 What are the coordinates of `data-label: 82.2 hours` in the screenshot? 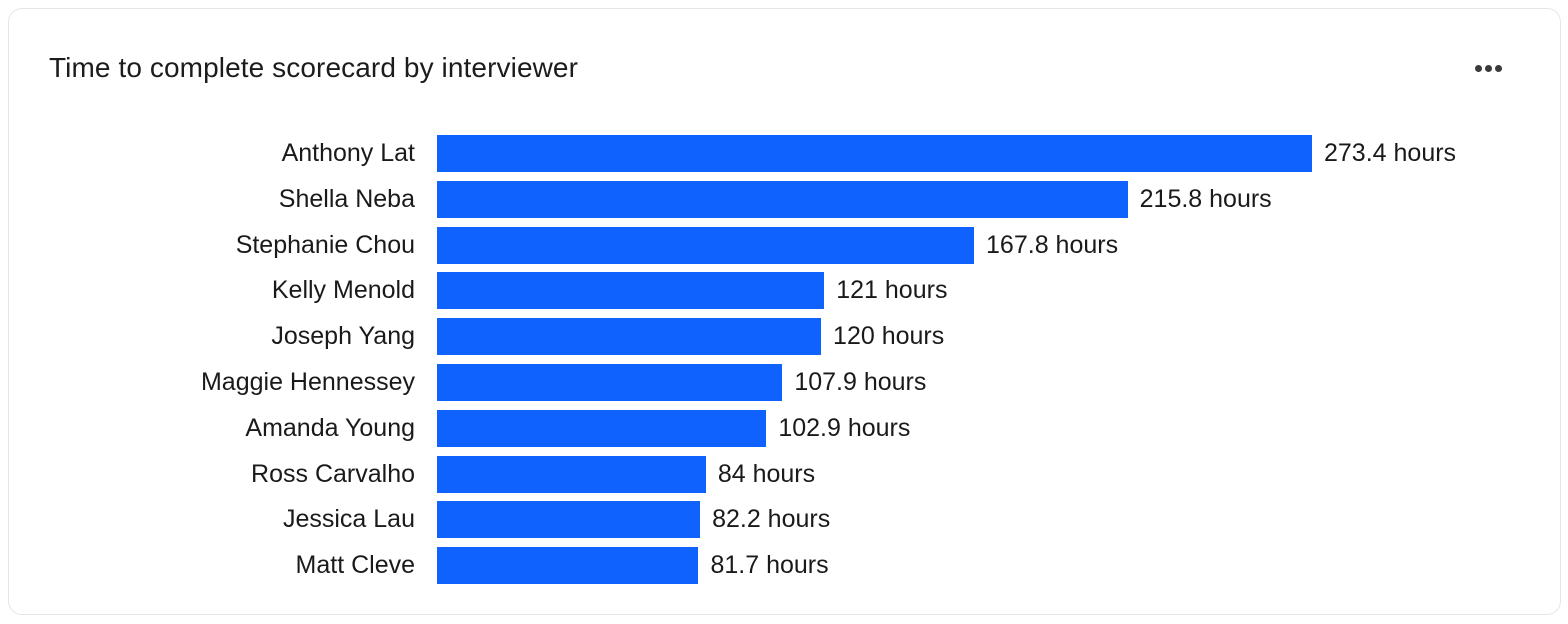 It's located at (771, 519).